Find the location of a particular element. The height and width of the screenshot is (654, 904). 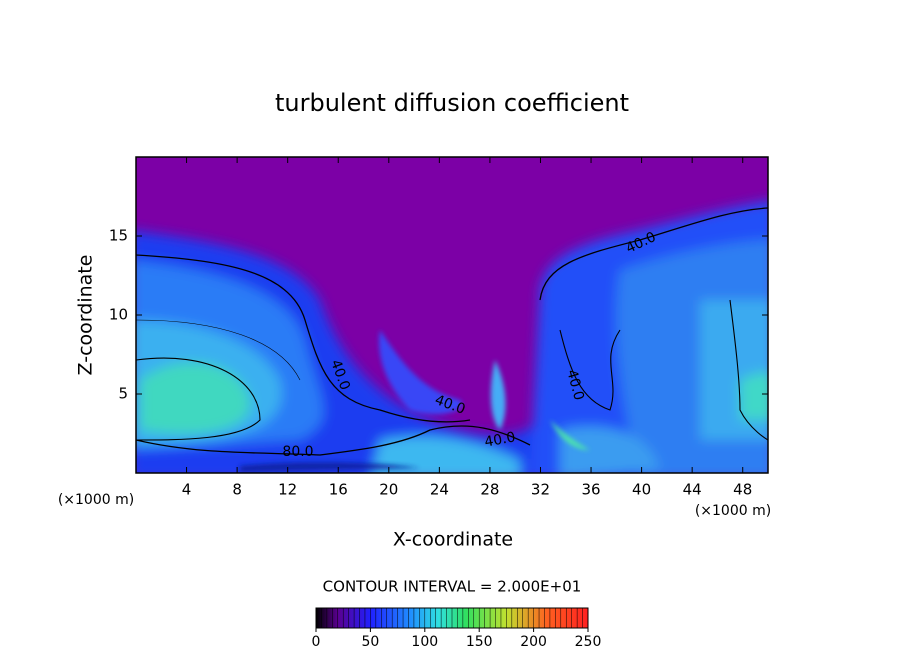

y-axis-label: Z-coordinate is located at coordinates (86, 315).